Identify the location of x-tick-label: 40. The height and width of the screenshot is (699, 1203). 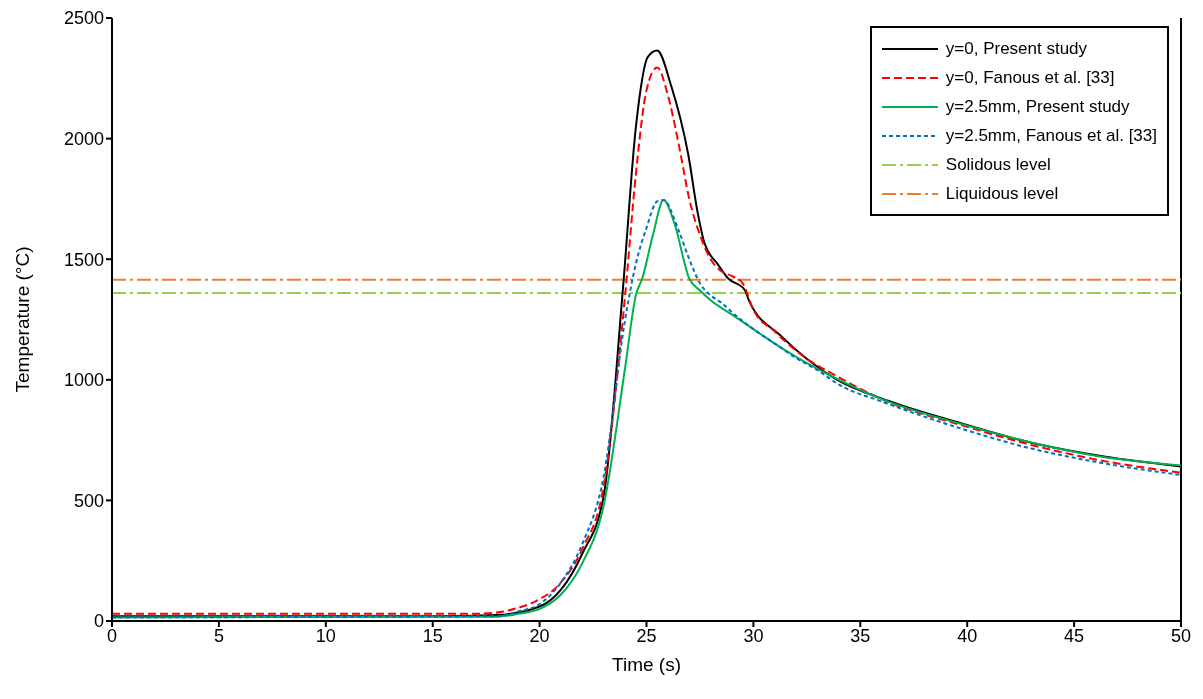
(967, 635).